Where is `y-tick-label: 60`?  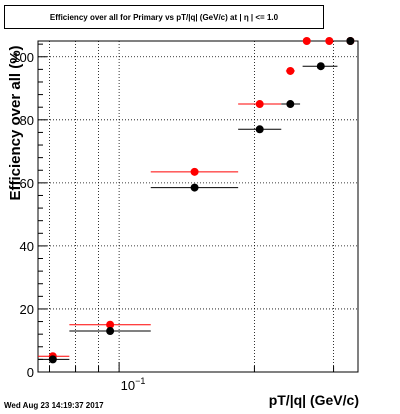
y-tick-label: 60 is located at coordinates (27, 183).